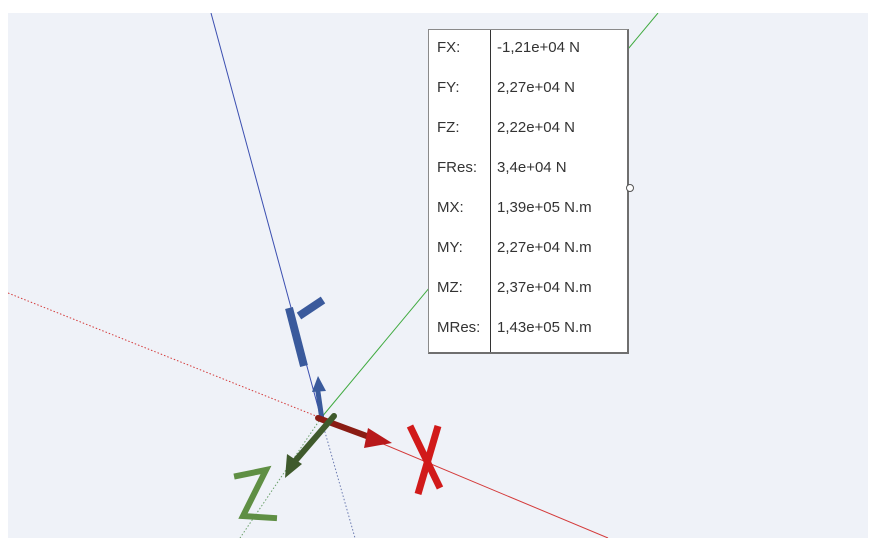 The width and height of the screenshot is (870, 538). I want to click on x-axis-label, so click(425, 459).